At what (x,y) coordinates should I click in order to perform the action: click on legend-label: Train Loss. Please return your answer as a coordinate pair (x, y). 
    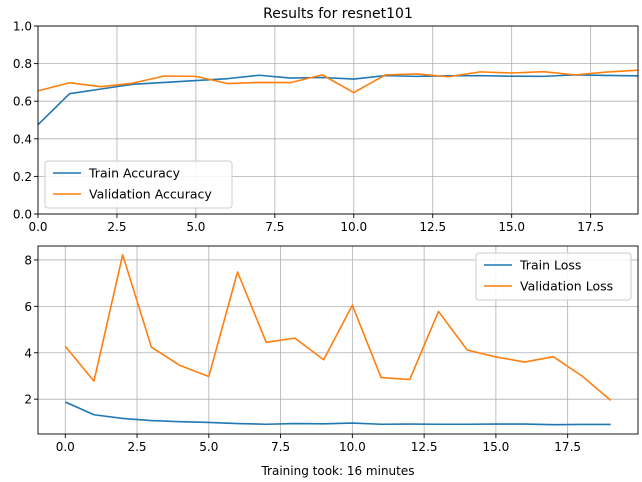
    Looking at the image, I should click on (550, 265).